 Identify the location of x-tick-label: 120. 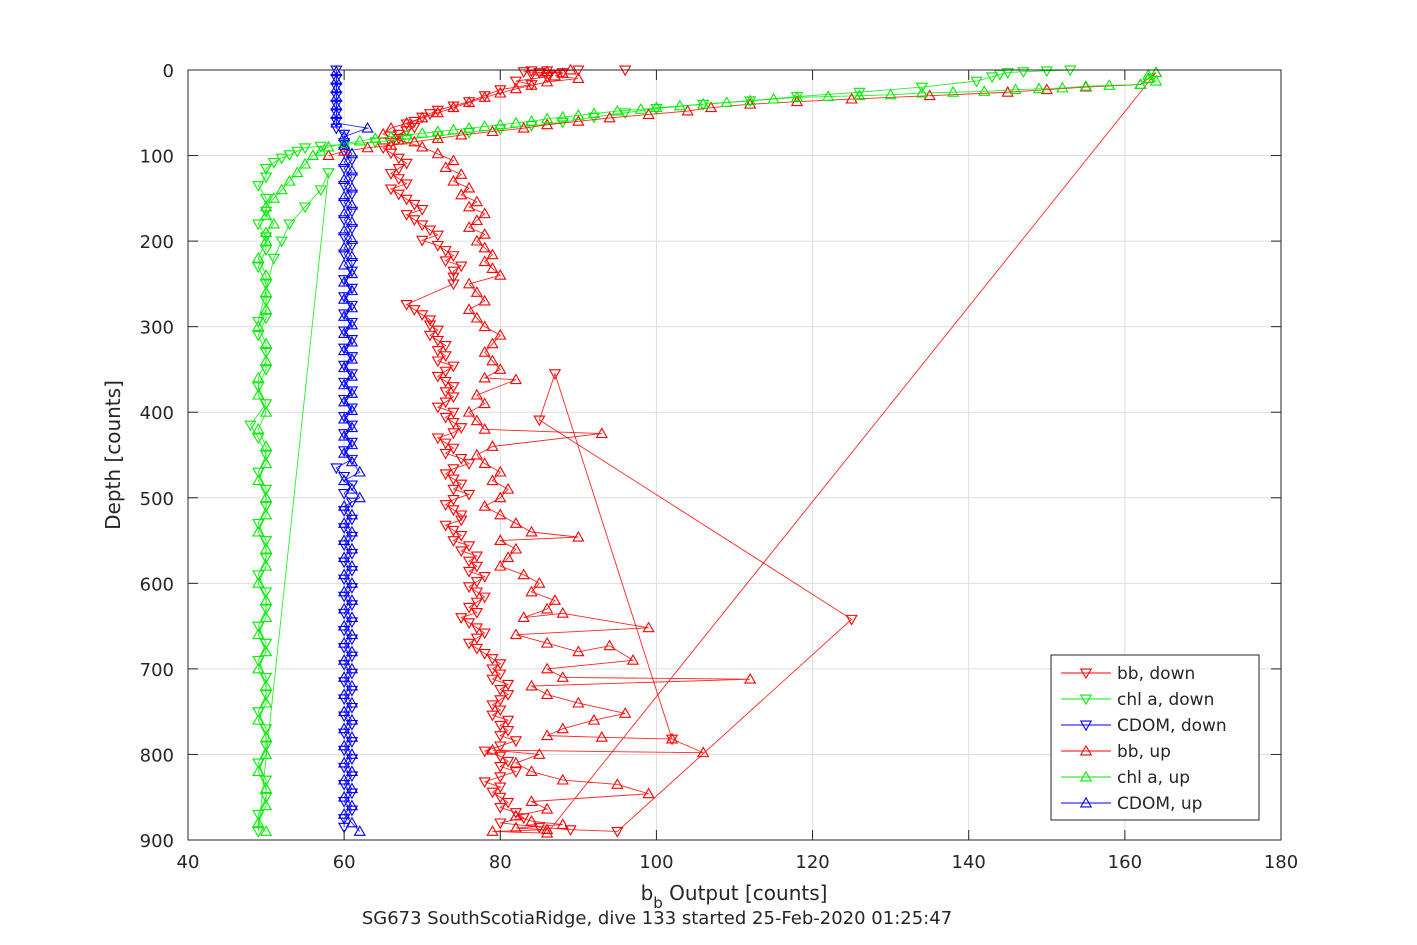
(812, 862).